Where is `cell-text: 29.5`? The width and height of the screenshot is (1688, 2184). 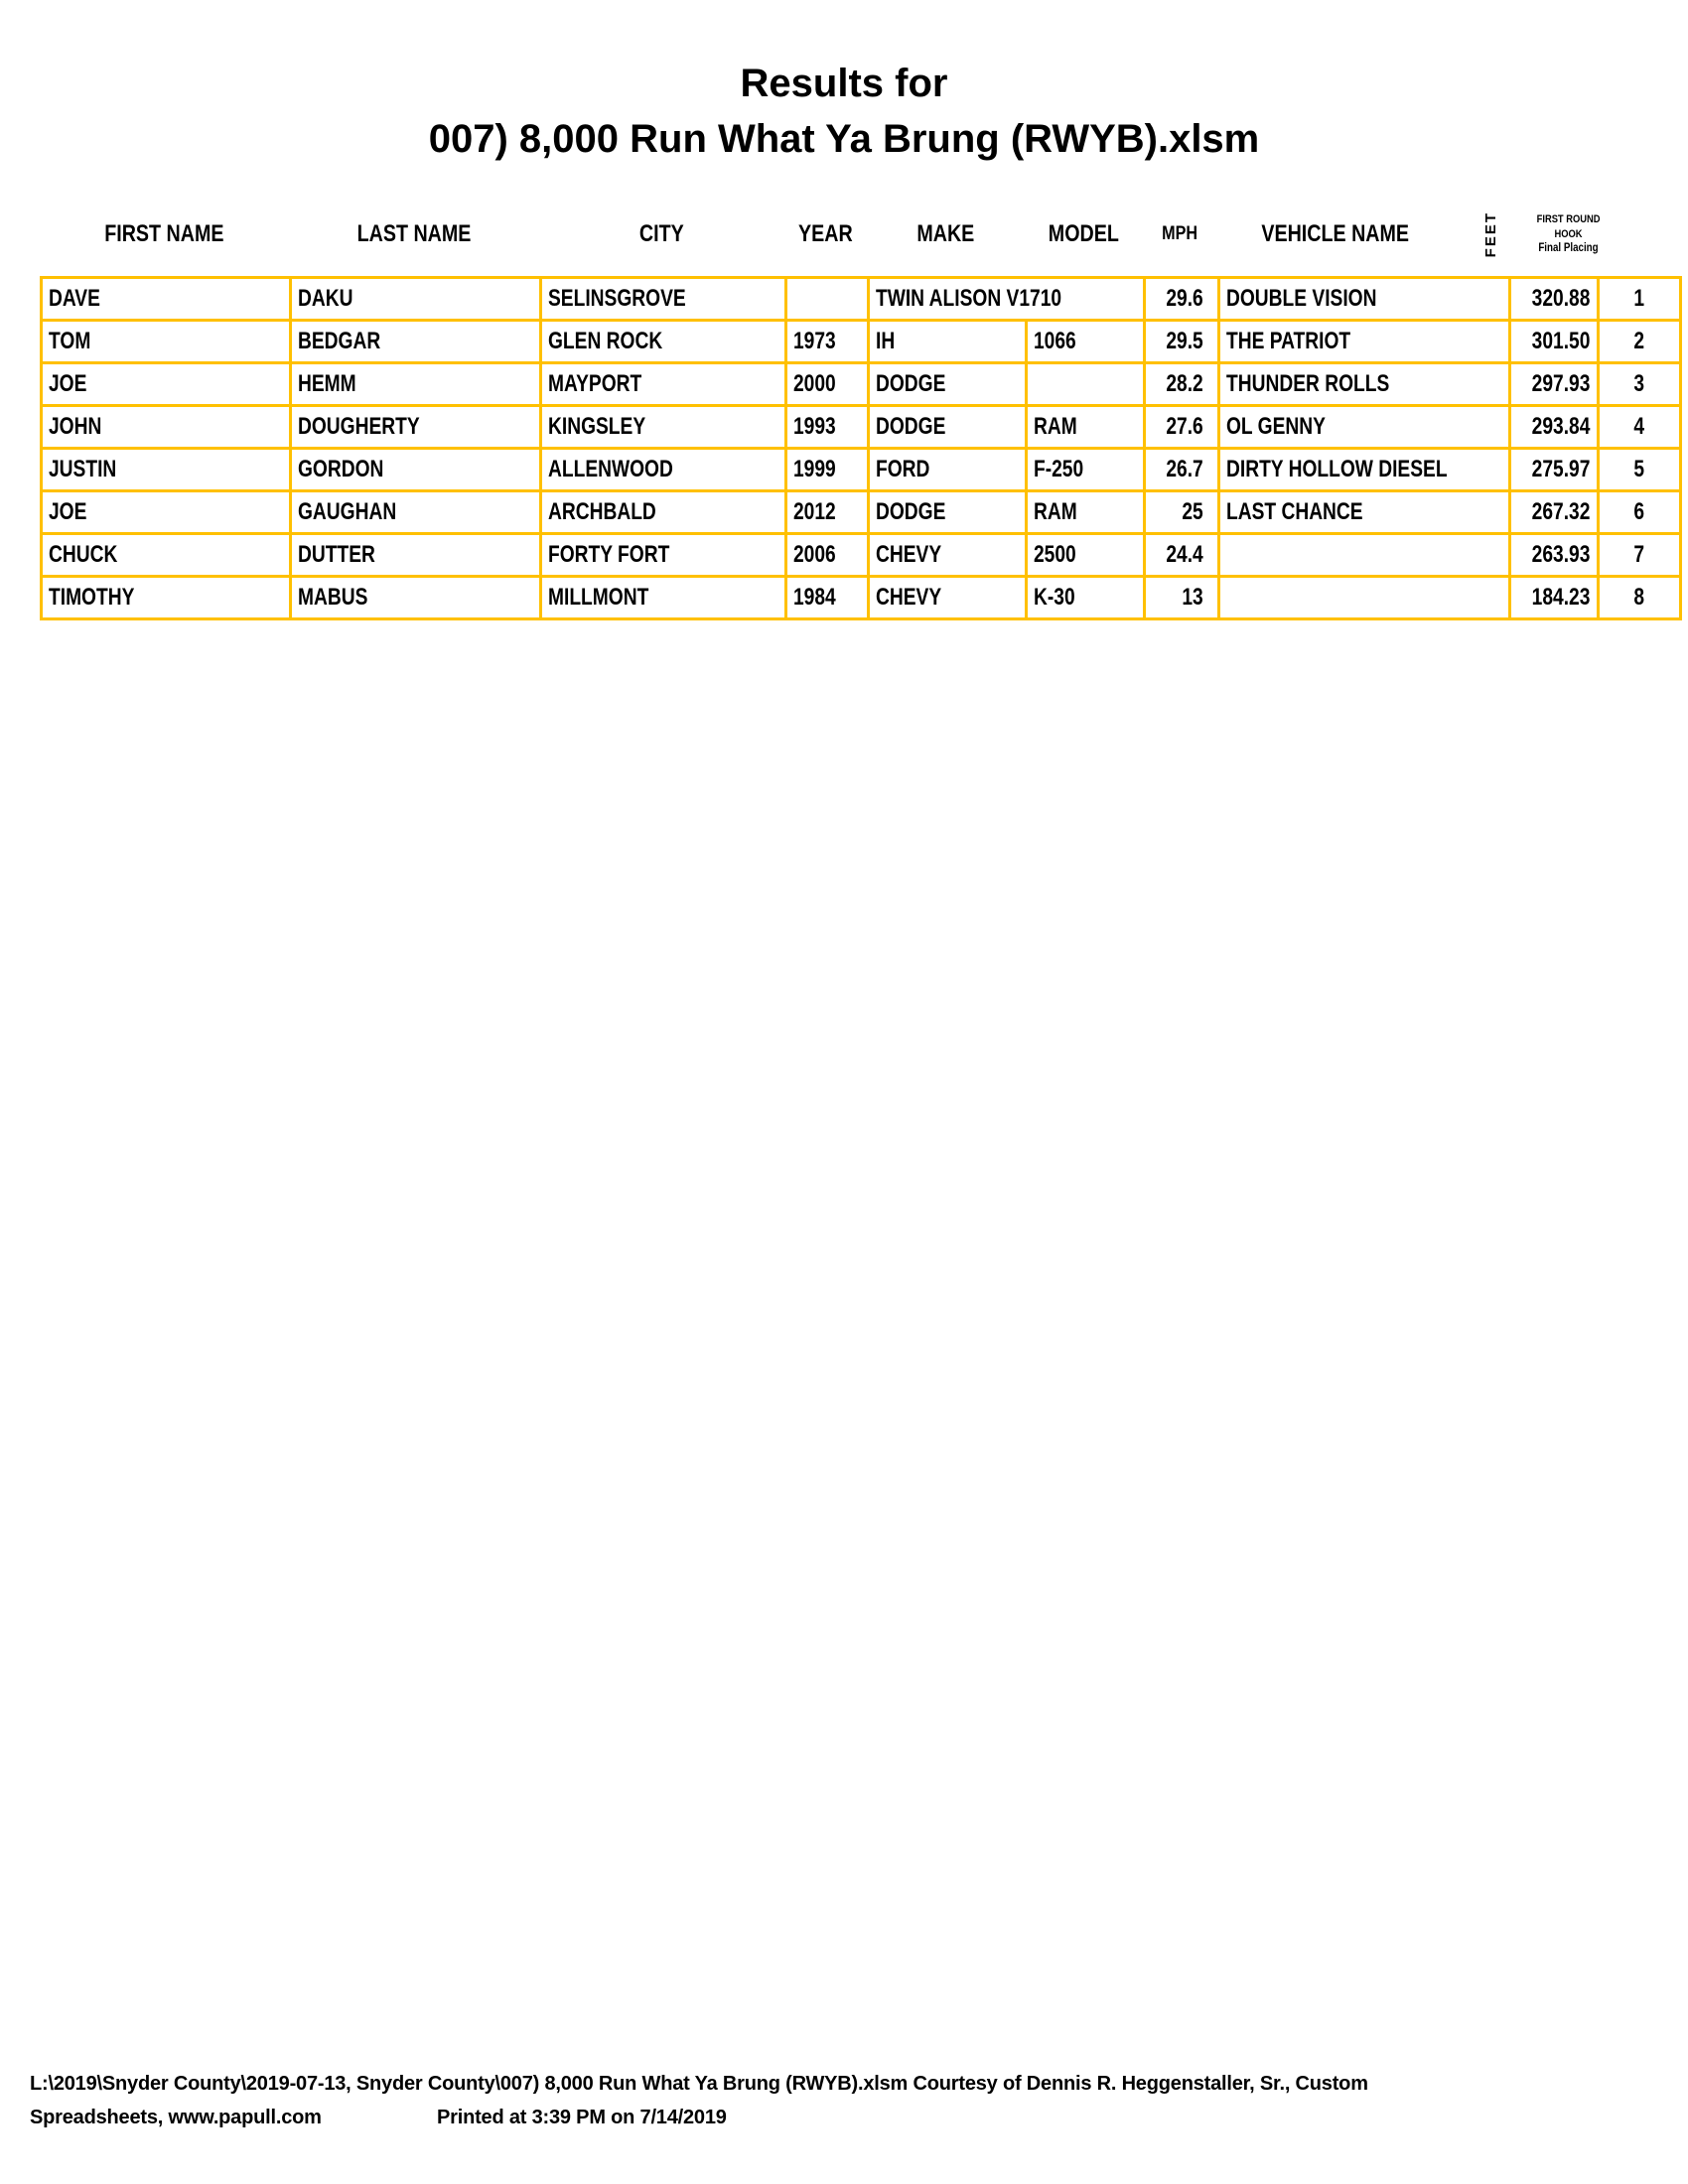
cell-text: 29.5 is located at coordinates (1184, 341).